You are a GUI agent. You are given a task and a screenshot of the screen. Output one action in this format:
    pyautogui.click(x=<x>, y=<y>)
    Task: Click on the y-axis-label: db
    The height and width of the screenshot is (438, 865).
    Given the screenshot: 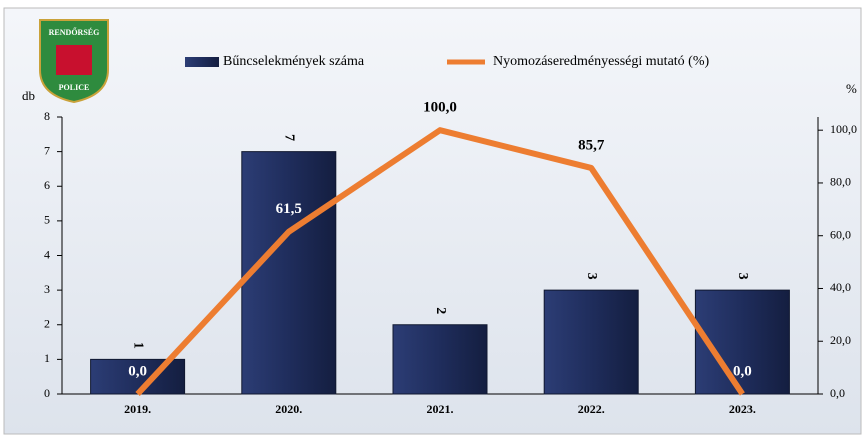 What is the action you would take?
    pyautogui.click(x=28, y=95)
    